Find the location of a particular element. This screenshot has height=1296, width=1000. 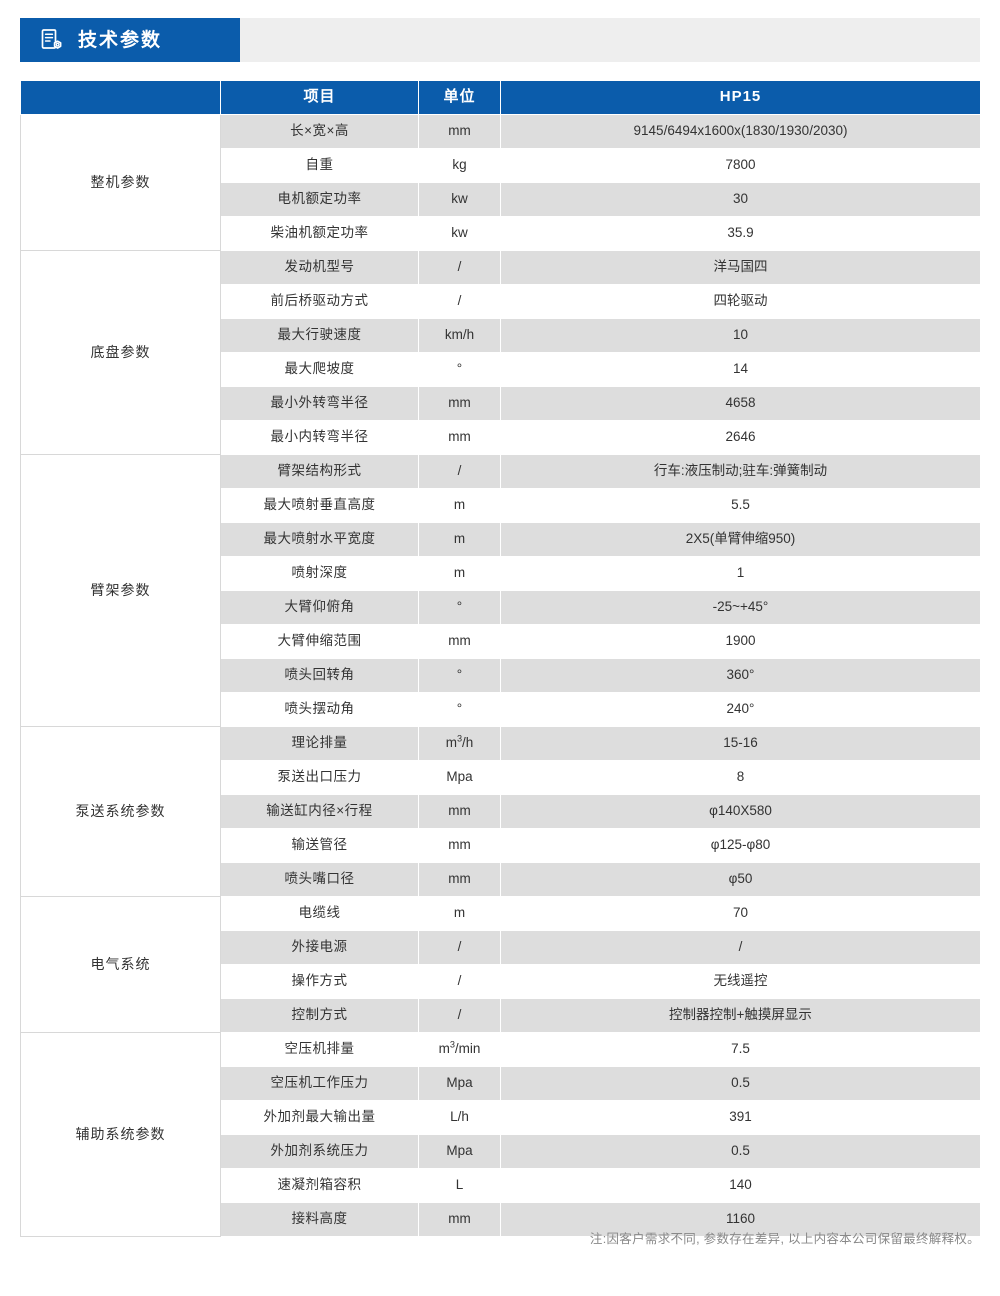

item-label: 泵送出口压力 is located at coordinates (319, 777).